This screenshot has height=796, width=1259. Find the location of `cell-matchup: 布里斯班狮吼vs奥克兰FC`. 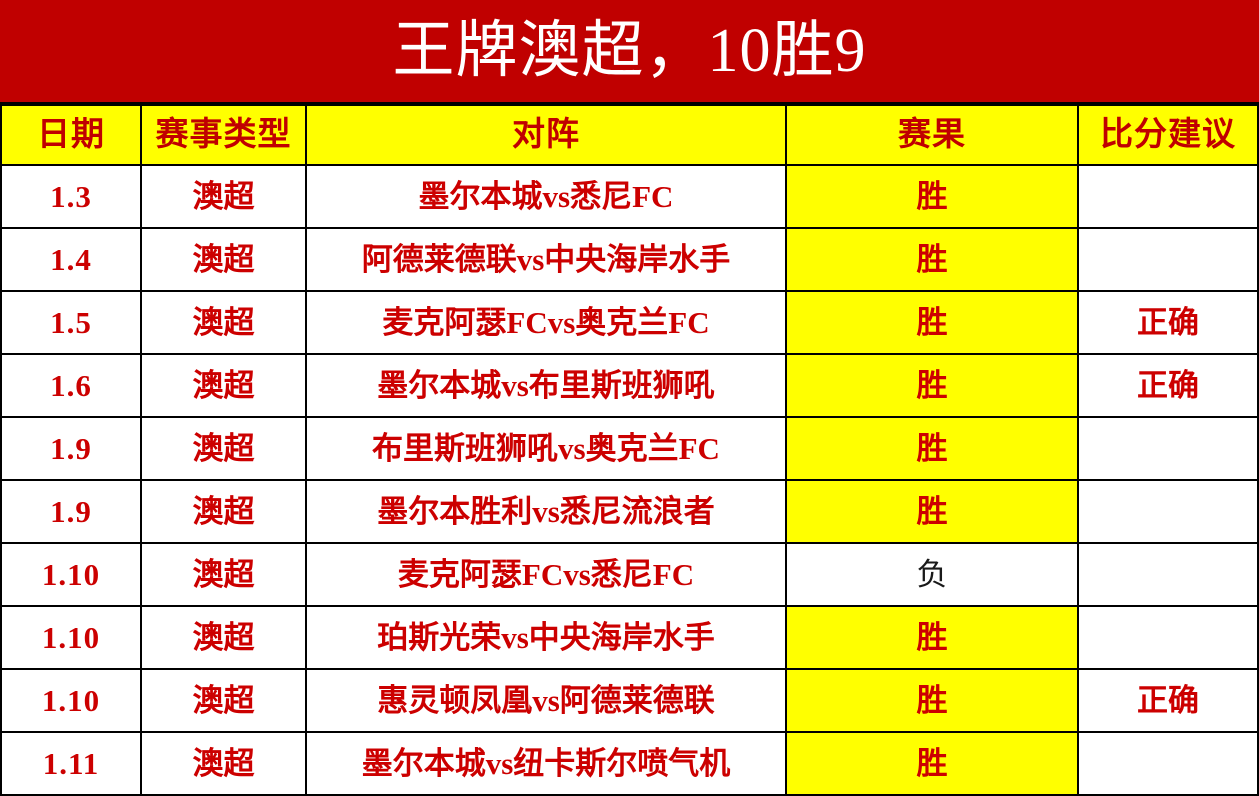

cell-matchup: 布里斯班狮吼vs奥克兰FC is located at coordinates (546, 448).